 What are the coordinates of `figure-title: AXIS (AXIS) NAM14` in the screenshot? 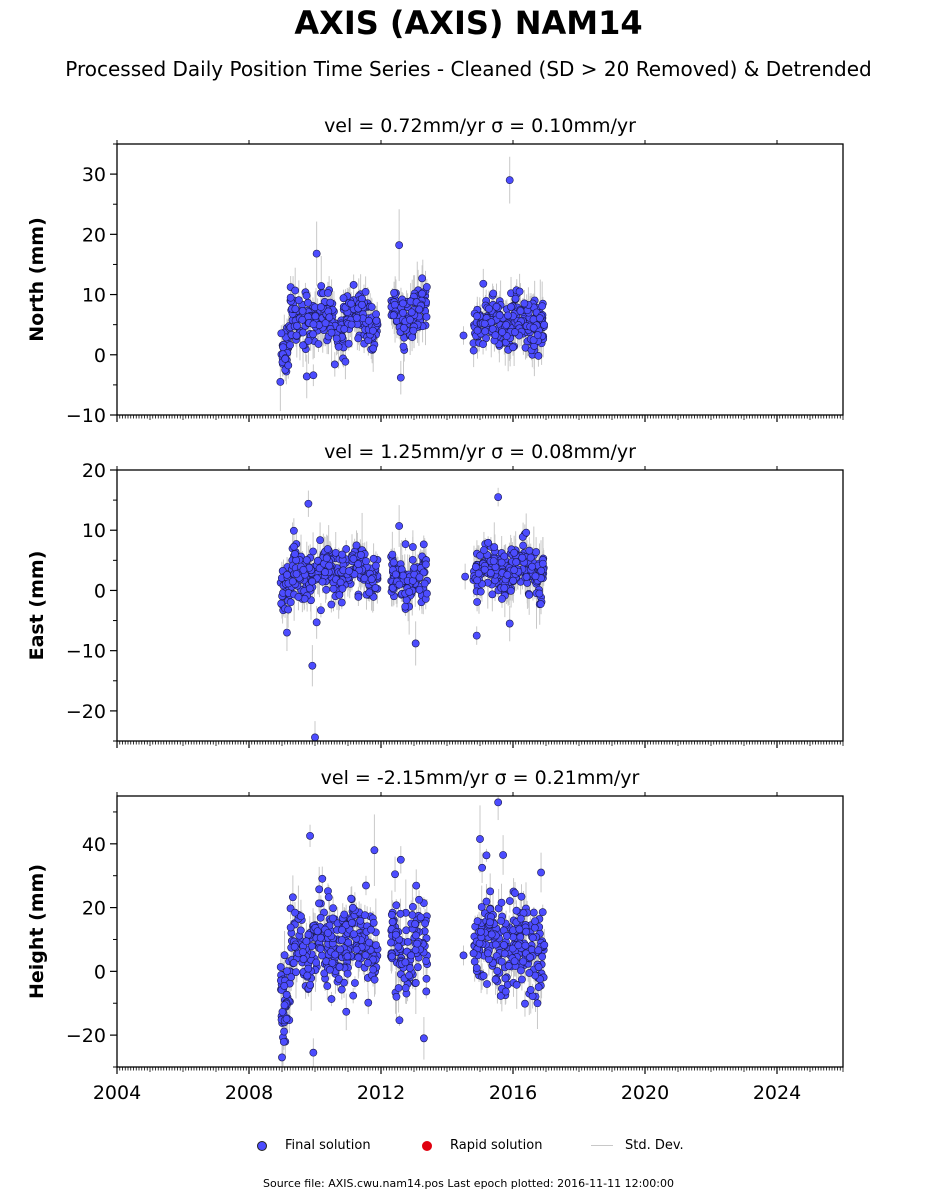 It's located at (468, 23).